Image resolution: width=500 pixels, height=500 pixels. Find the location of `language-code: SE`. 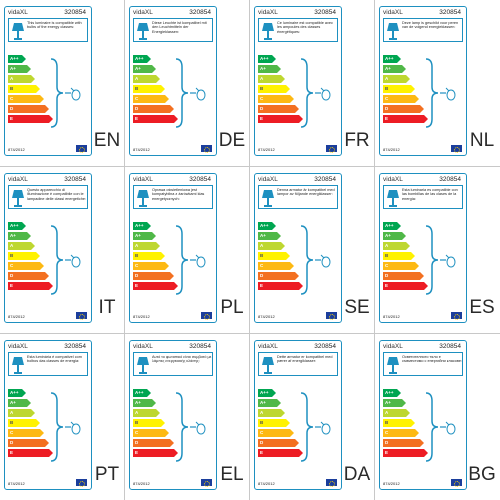

language-code: SE is located at coordinates (357, 307).